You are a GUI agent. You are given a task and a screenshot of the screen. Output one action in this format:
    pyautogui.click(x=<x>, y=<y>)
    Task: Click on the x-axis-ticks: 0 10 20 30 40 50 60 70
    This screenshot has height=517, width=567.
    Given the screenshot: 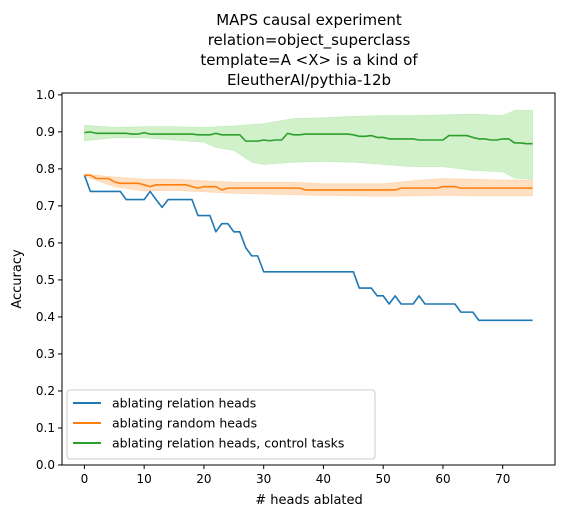 What is the action you would take?
    pyautogui.click(x=295, y=475)
    